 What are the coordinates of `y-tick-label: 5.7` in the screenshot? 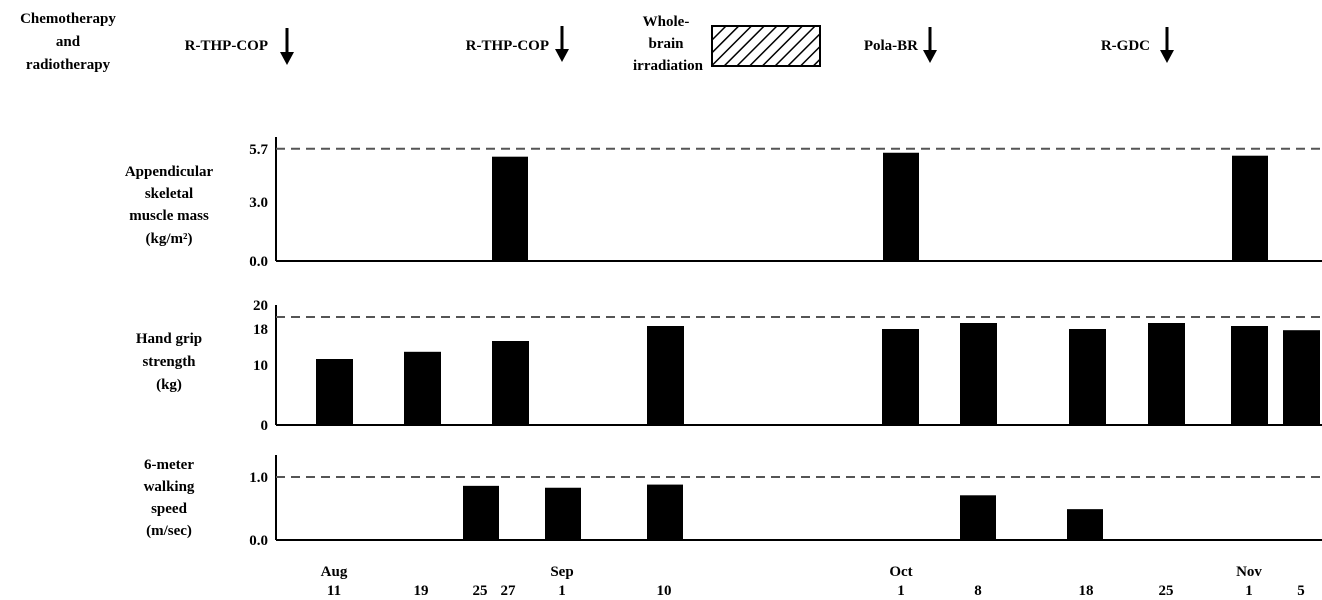 It's located at (258, 150).